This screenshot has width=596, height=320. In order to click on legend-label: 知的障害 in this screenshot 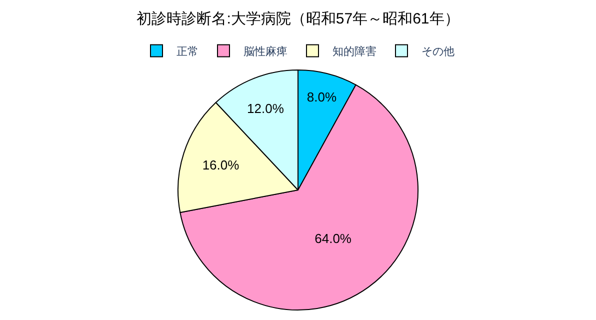, I will do `click(354, 51)`.